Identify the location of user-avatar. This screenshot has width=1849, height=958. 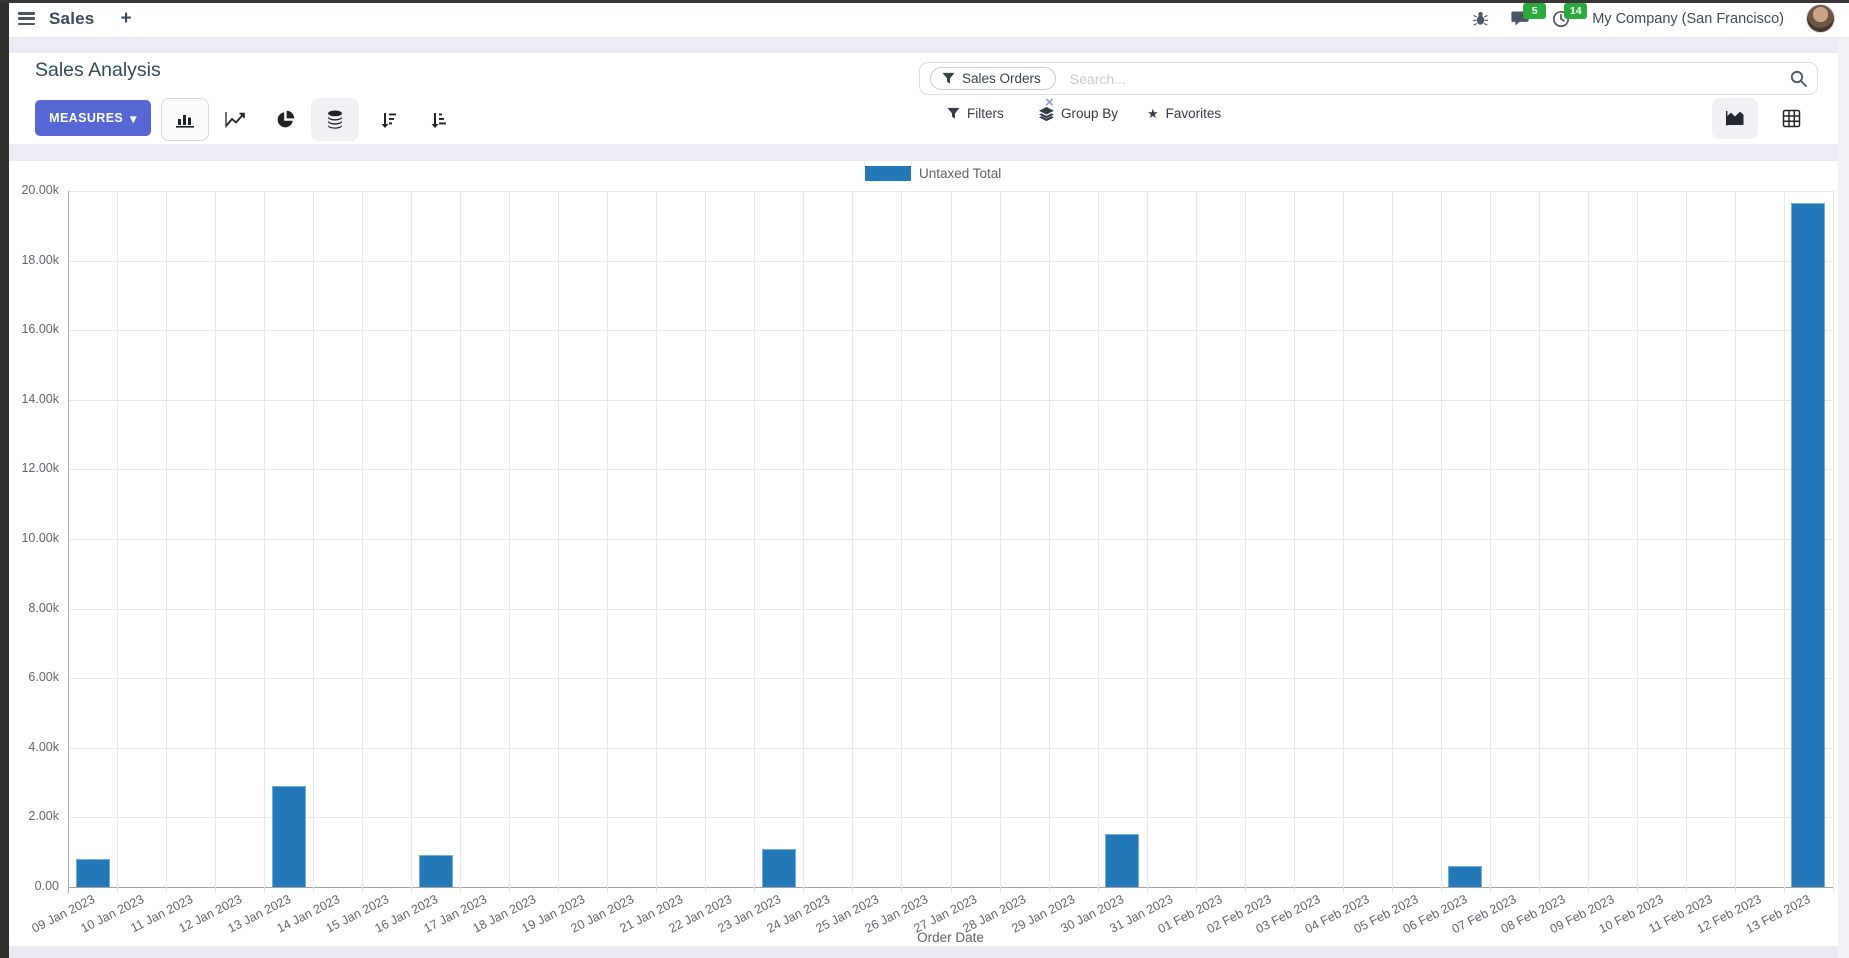
(1820, 18).